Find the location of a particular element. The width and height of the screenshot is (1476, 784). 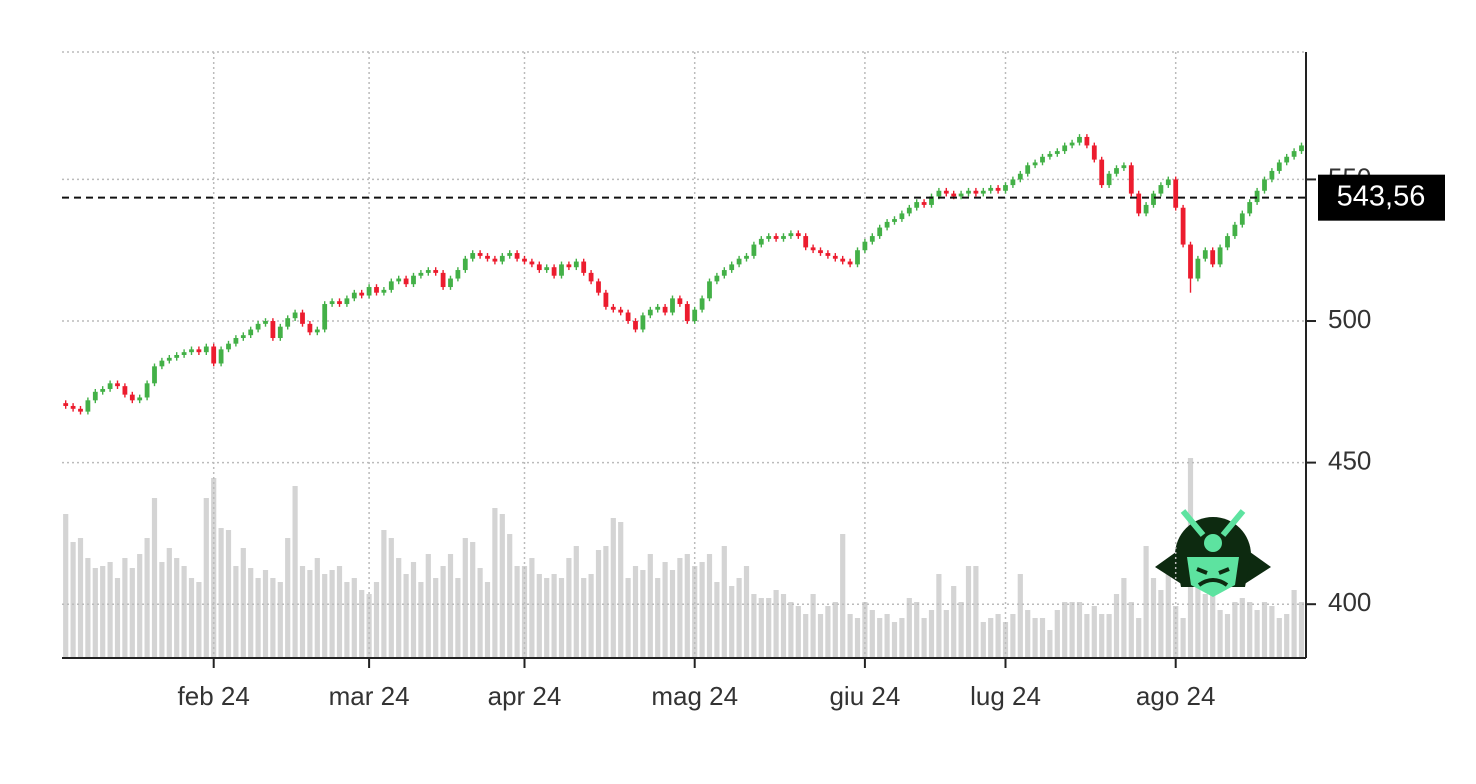

last-price-box is located at coordinates (1381, 197).